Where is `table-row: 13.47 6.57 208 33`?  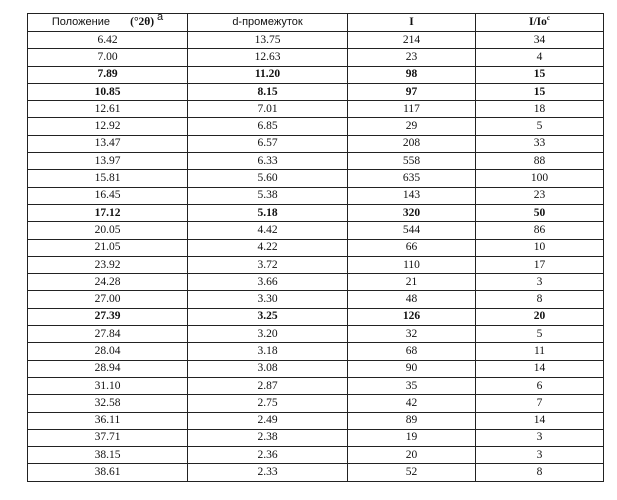
table-row: 13.47 6.57 208 33 is located at coordinates (315, 144).